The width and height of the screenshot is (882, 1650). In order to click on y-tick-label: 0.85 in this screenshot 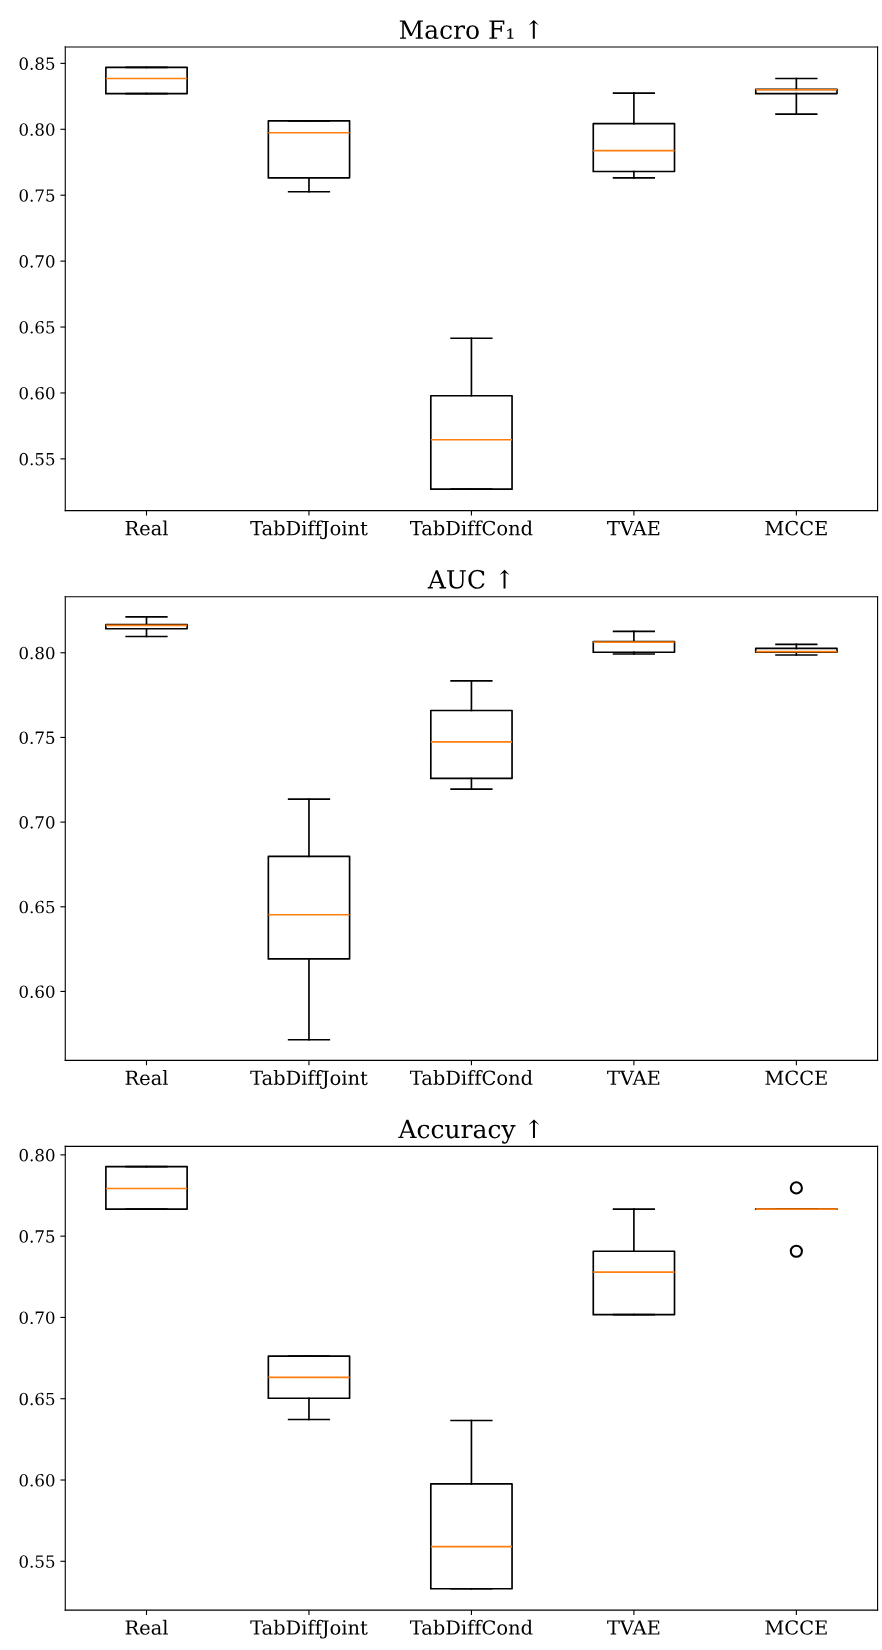, I will do `click(37, 63)`.